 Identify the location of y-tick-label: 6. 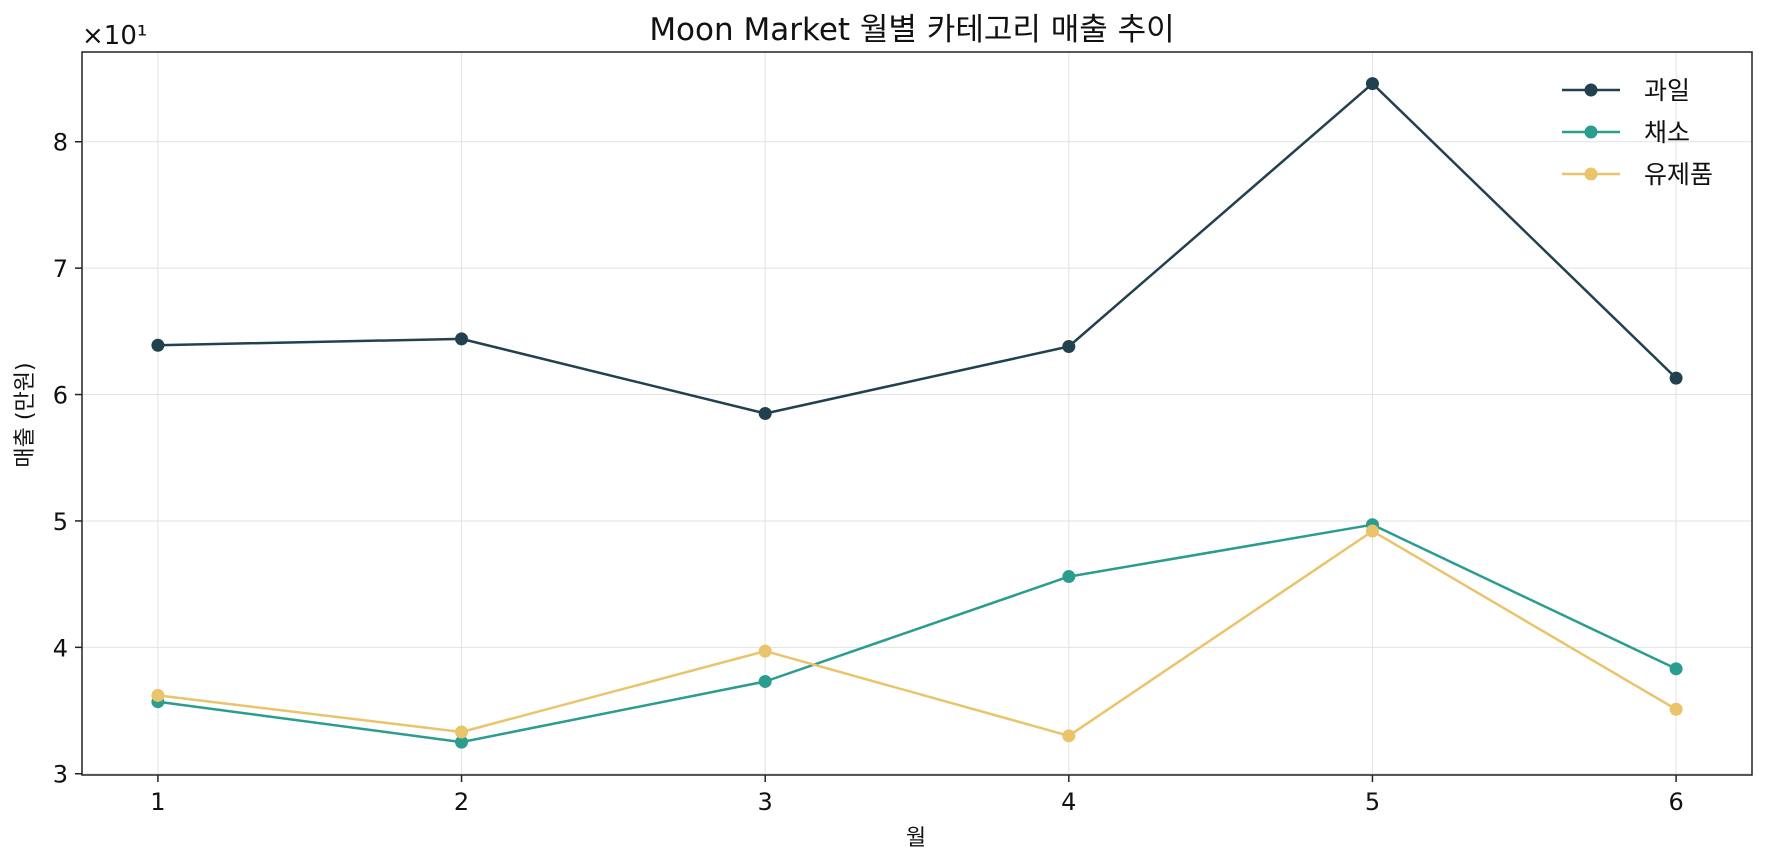
(60, 396).